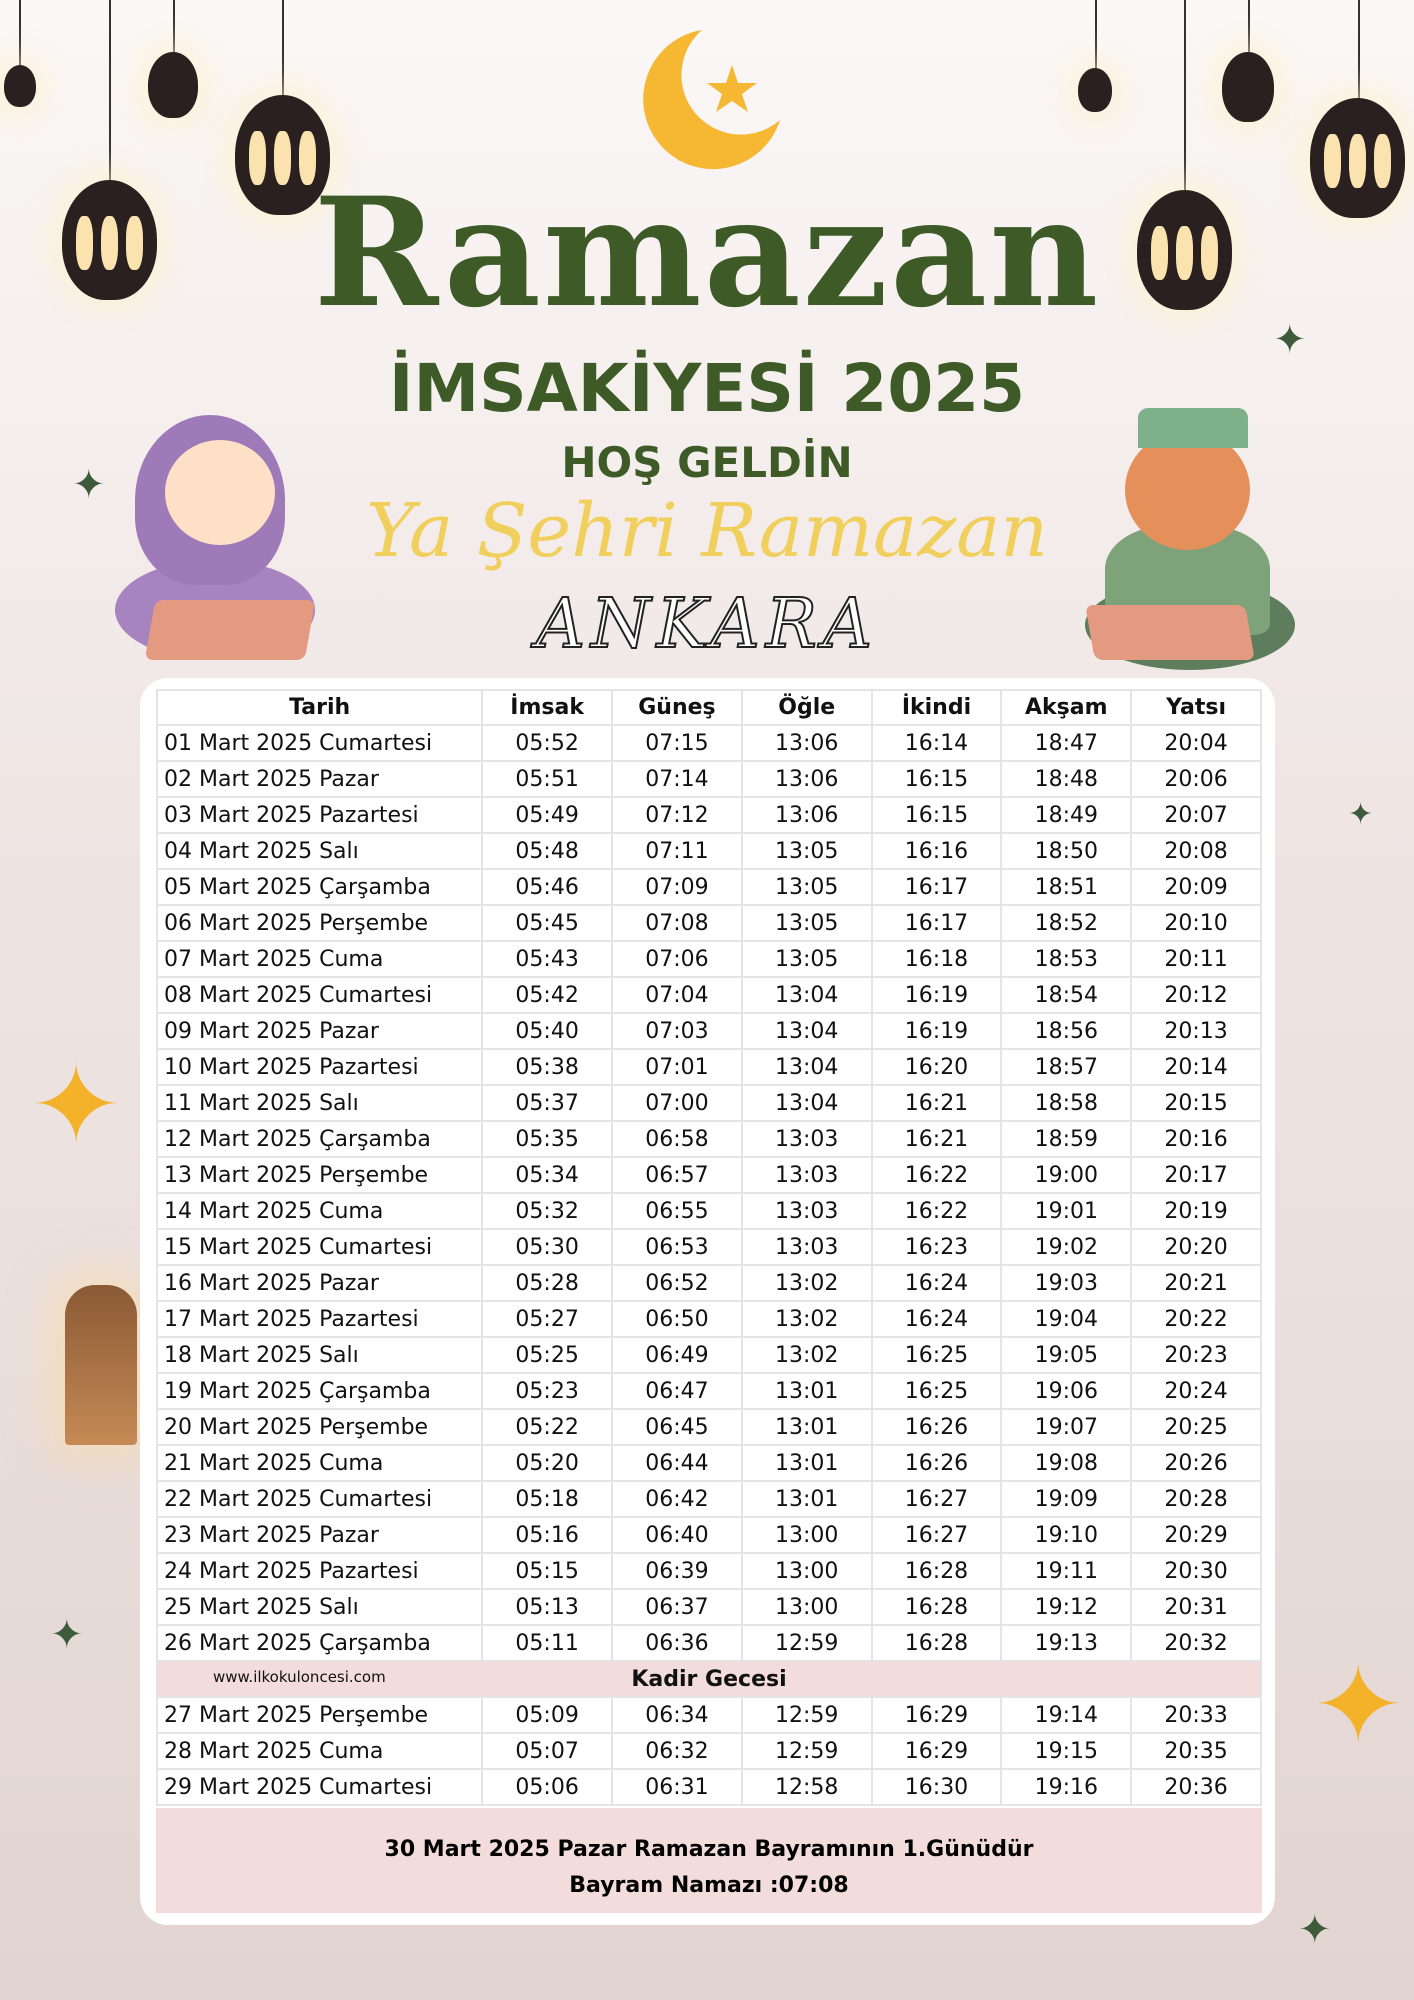 The image size is (1414, 2000). Describe the element at coordinates (1196, 1247) in the screenshot. I see `time-cell: 20:20` at that location.